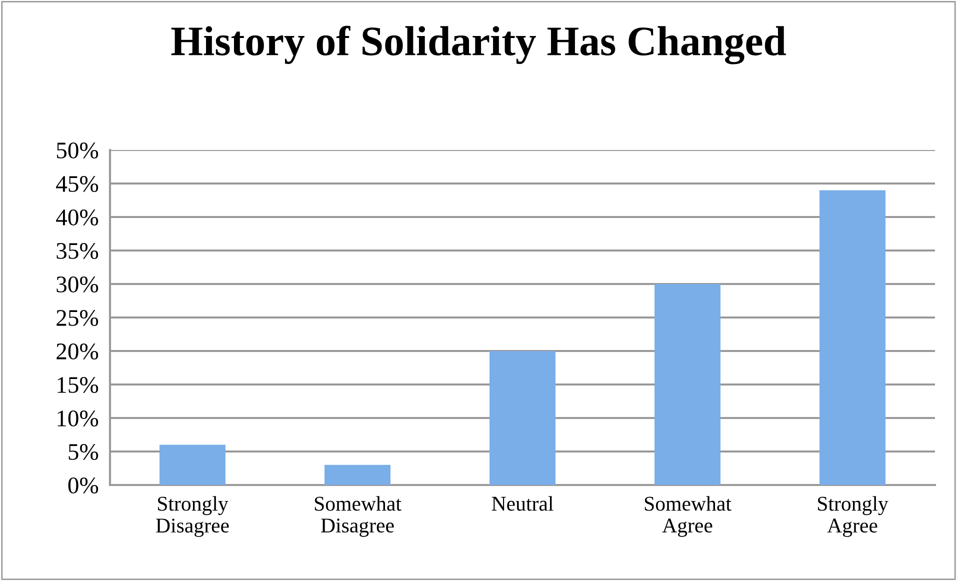  I want to click on y-tick-label: 40%, so click(77, 217).